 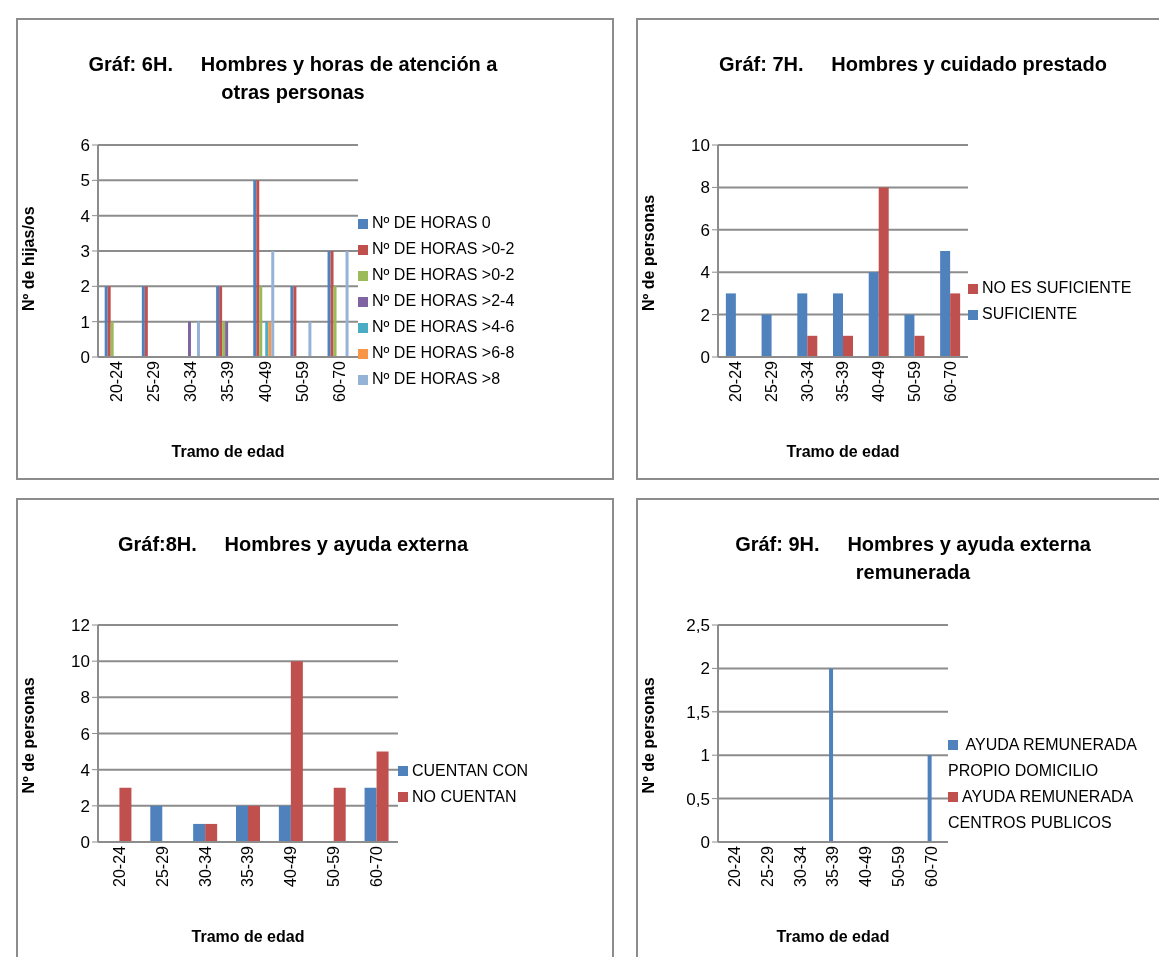 What do you see at coordinates (1057, 287) in the screenshot?
I see `legend-label: NO ES SUFICIENTE` at bounding box center [1057, 287].